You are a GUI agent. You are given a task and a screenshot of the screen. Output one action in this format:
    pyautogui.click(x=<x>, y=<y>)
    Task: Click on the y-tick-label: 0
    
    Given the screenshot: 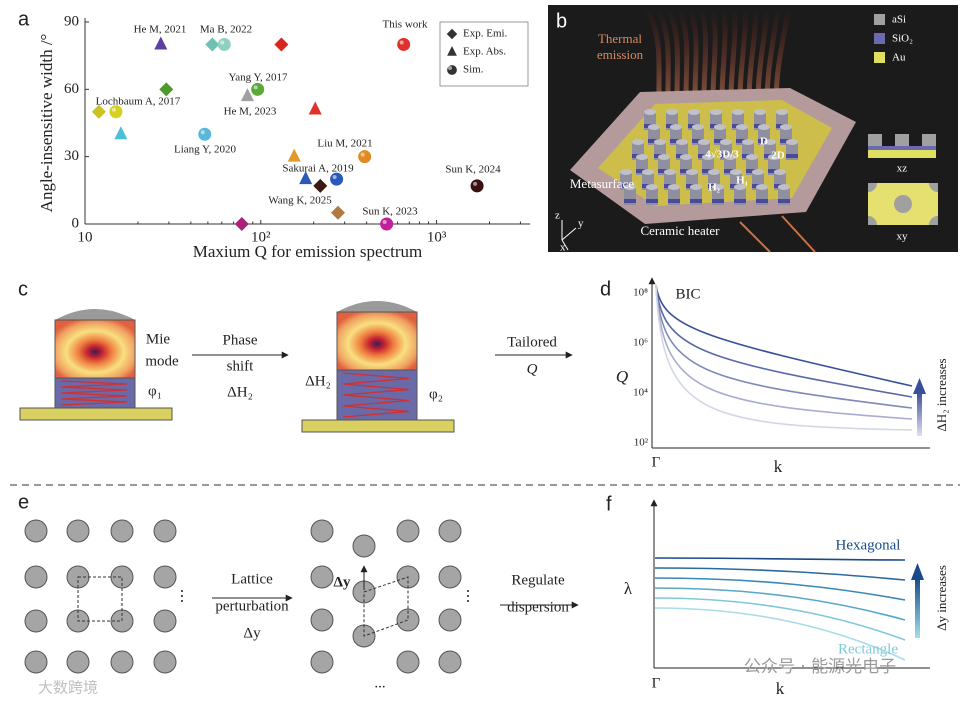 What is the action you would take?
    pyautogui.click(x=76, y=223)
    